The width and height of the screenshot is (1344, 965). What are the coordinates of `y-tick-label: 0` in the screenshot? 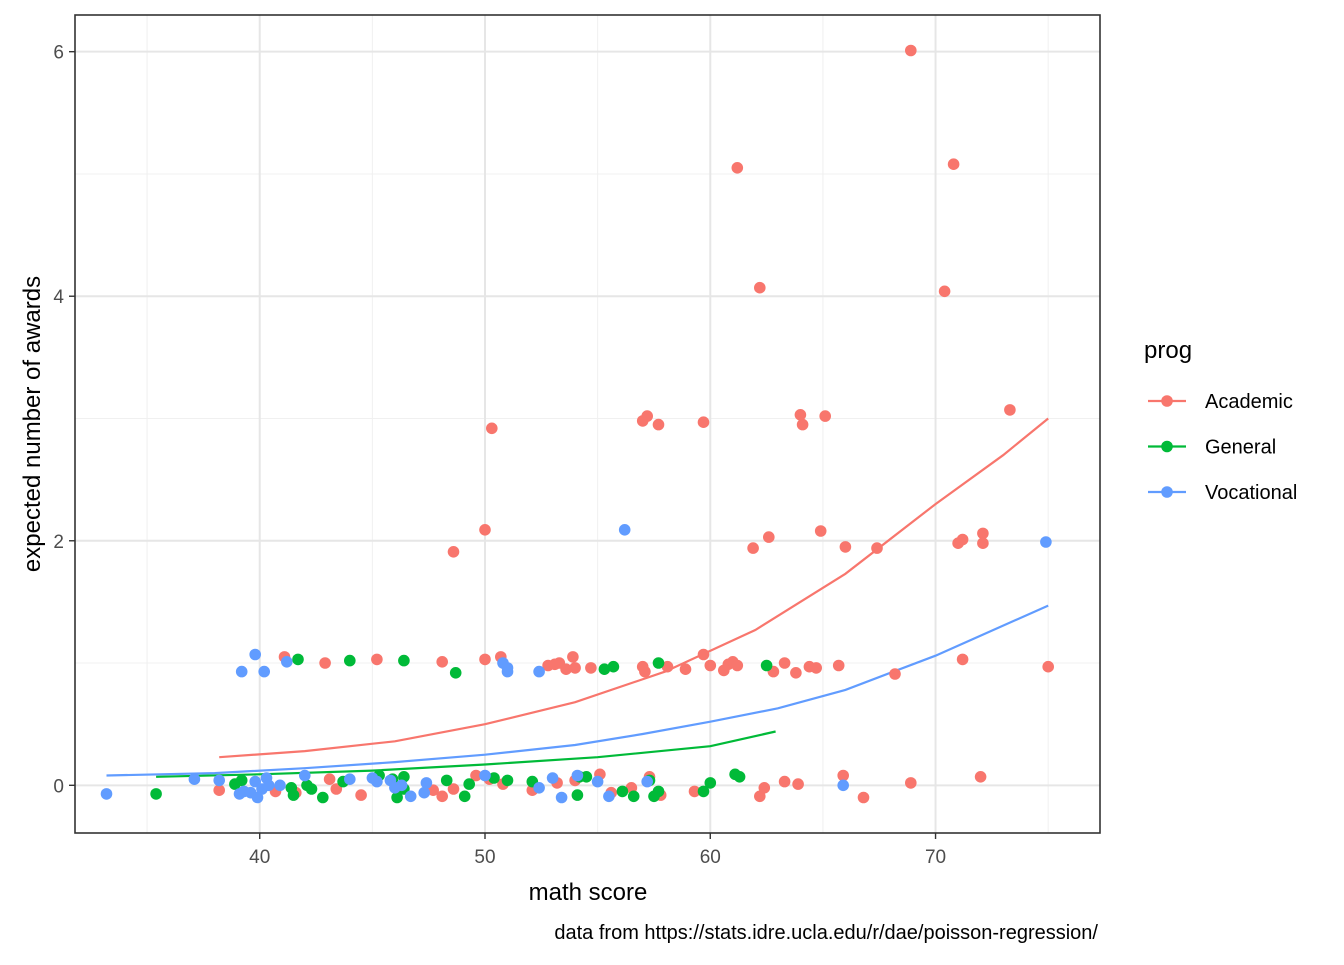 It's located at (58, 786).